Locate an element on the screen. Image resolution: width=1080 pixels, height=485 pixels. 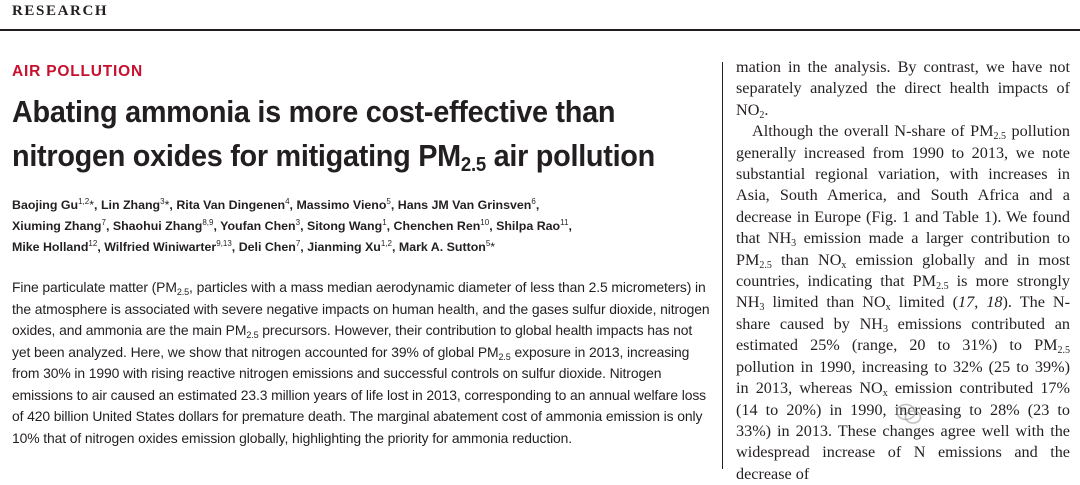
author-name: Wilfried Winiwarter9,13 is located at coordinates (168, 247).